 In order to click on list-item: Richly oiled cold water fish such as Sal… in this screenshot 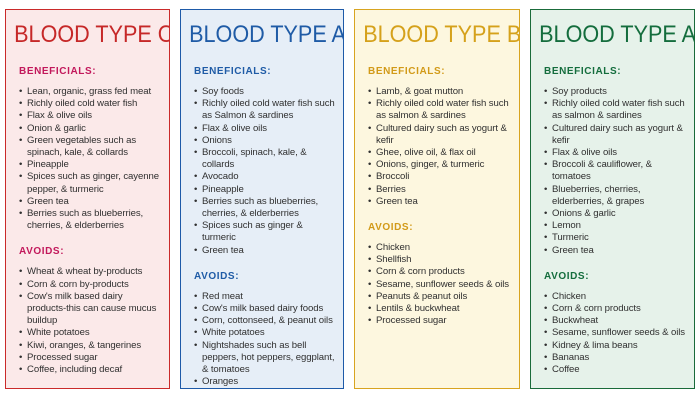, I will do `click(264, 110)`.